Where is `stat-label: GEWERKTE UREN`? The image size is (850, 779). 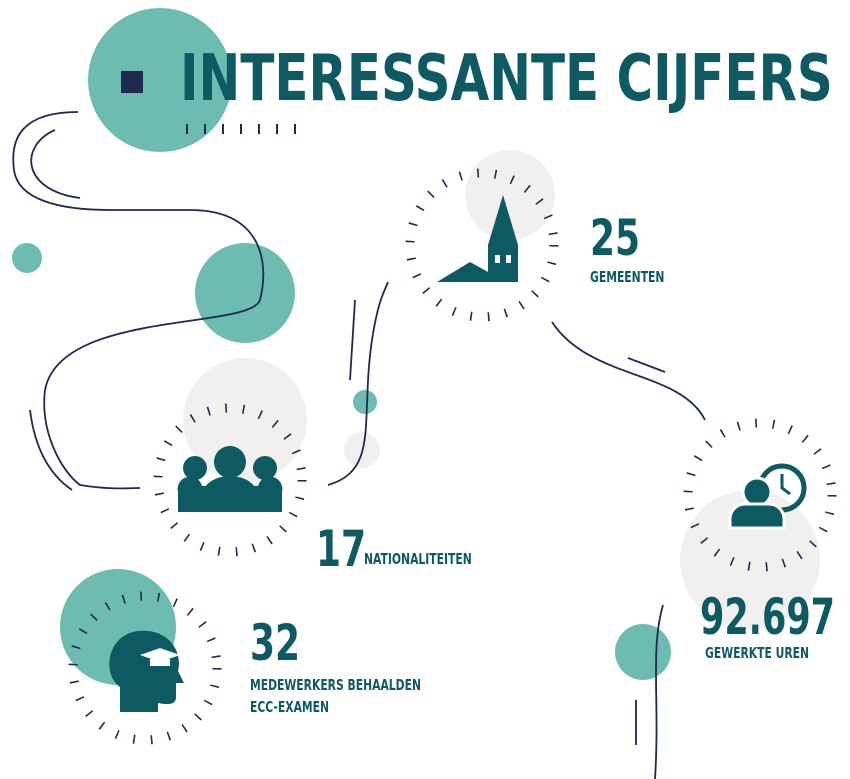
stat-label: GEWERKTE UREN is located at coordinates (757, 653).